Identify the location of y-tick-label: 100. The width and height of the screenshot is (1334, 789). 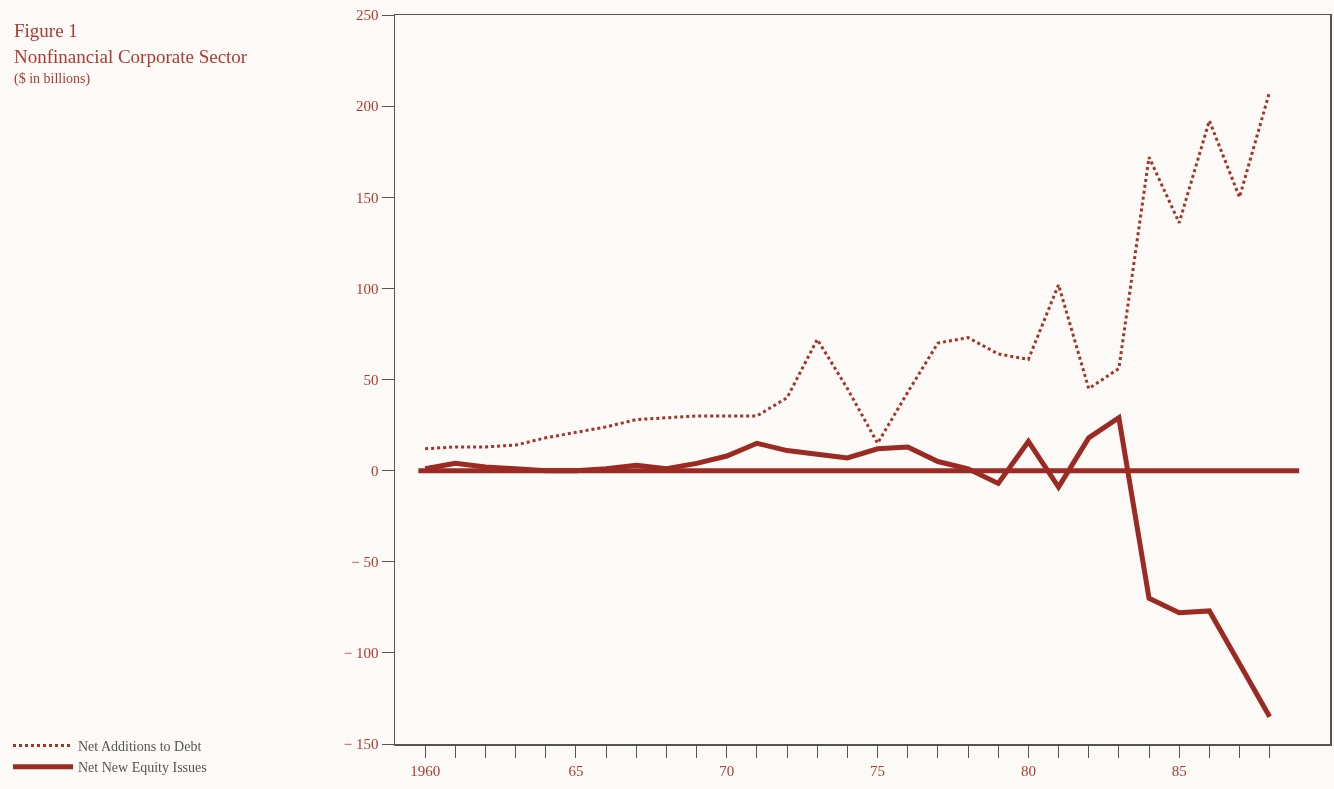
(367, 288).